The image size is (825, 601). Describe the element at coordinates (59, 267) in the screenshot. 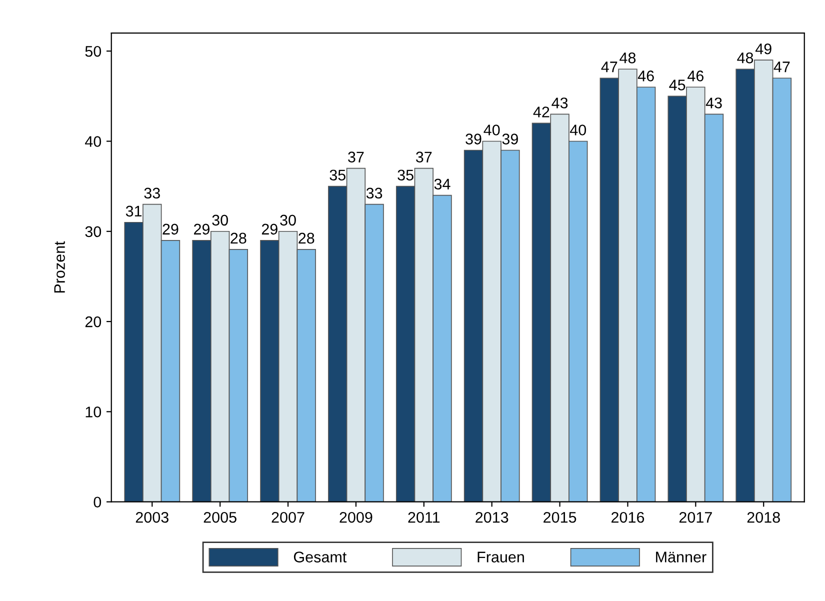

I see `y-axis-title: Prozent` at that location.